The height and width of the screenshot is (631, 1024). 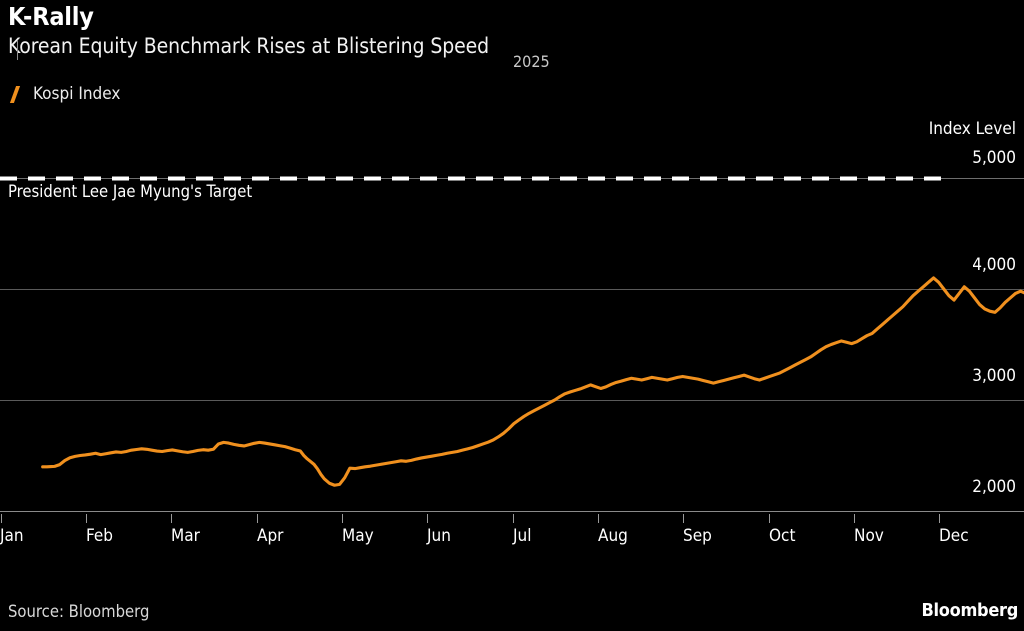 I want to click on x-tick-sep, so click(x=683, y=518).